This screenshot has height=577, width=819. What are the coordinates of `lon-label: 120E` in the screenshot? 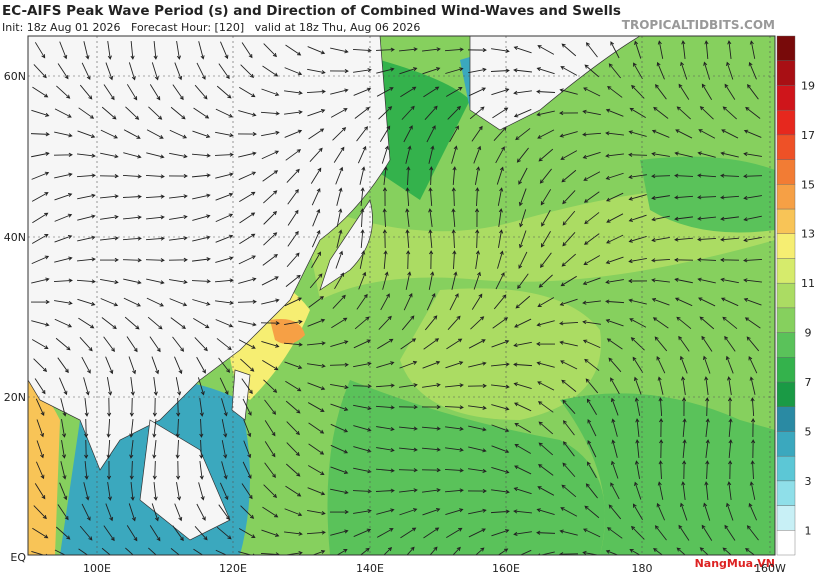 It's located at (233, 567).